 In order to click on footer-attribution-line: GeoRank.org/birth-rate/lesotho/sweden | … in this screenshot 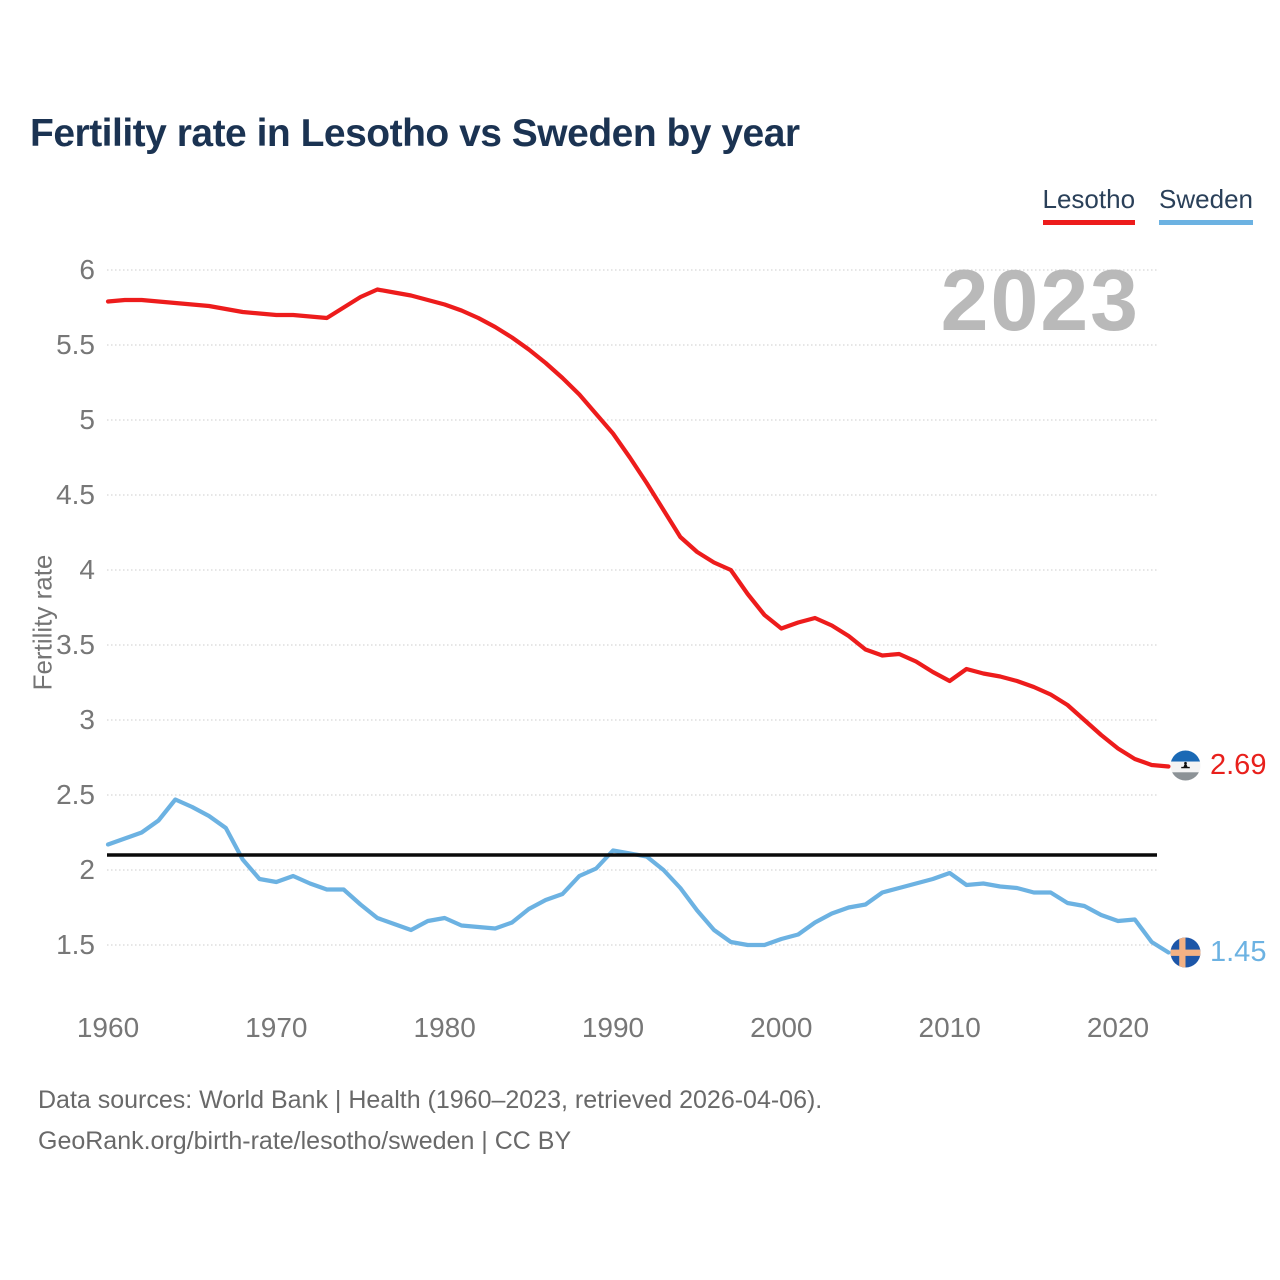, I will do `click(305, 1141)`.